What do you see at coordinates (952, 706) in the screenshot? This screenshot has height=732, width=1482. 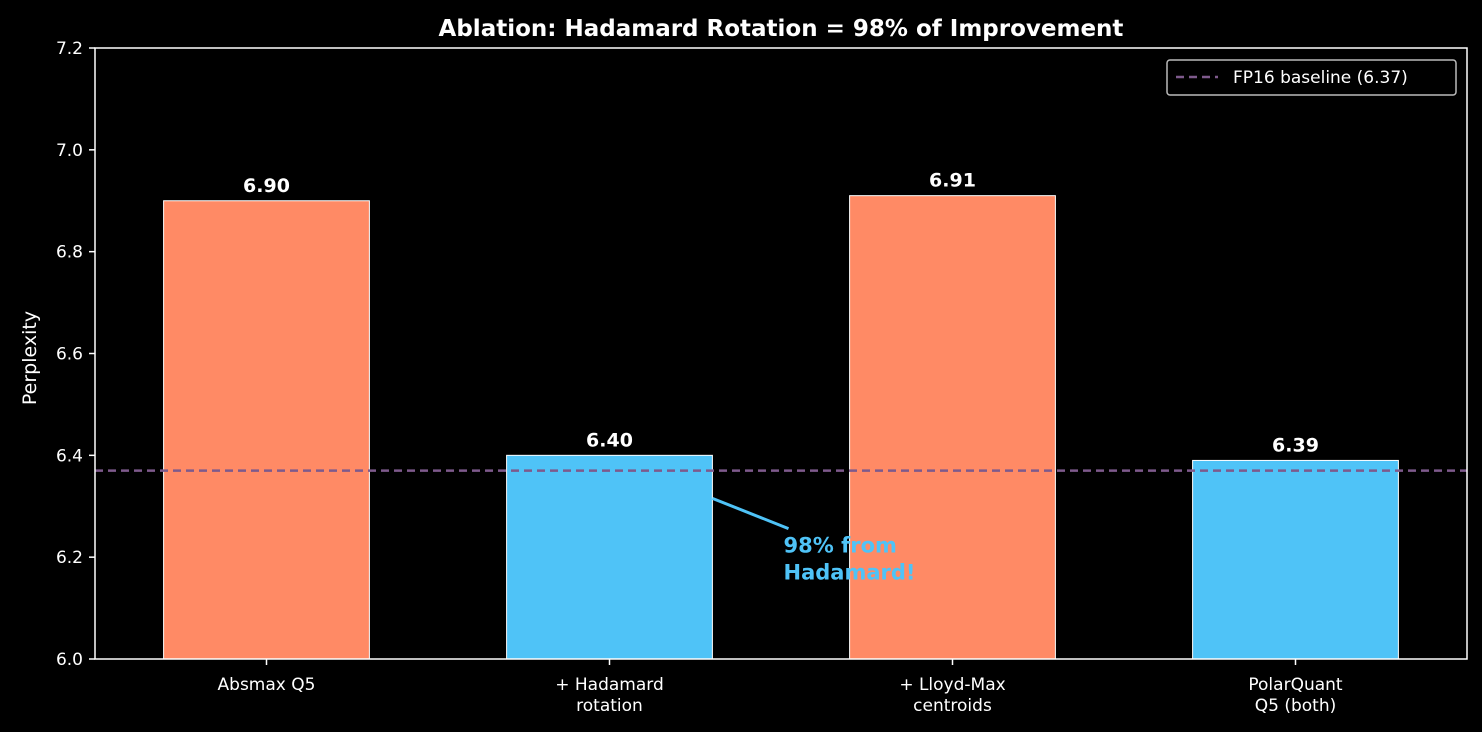 I see `x-tick-label-line: centroids` at bounding box center [952, 706].